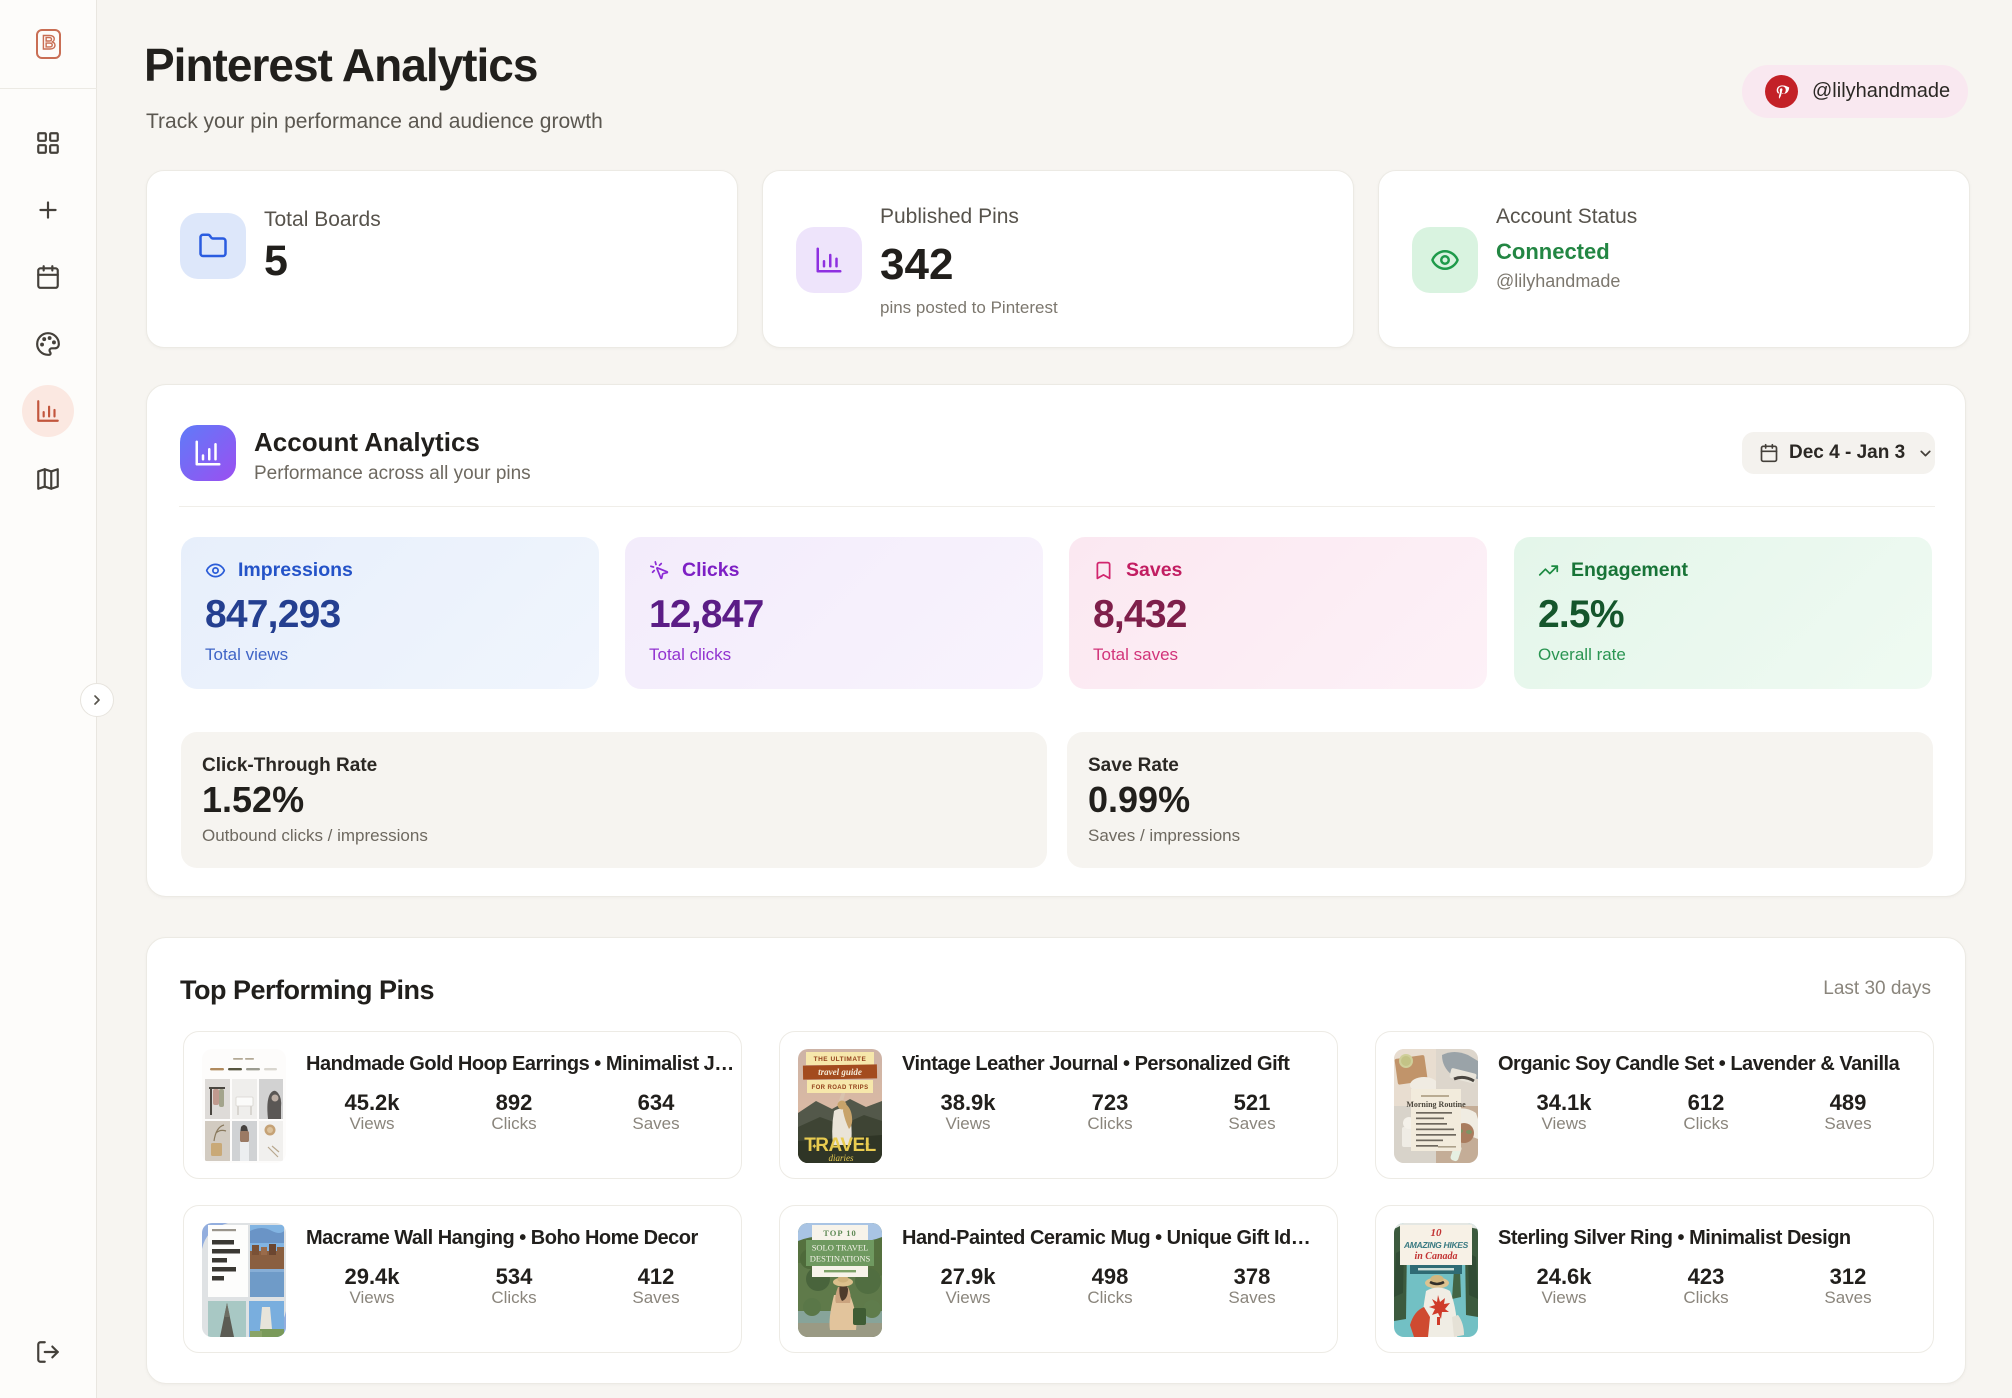 This screenshot has height=1398, width=2012. I want to click on svg-text: TOP 10, so click(839, 1233).